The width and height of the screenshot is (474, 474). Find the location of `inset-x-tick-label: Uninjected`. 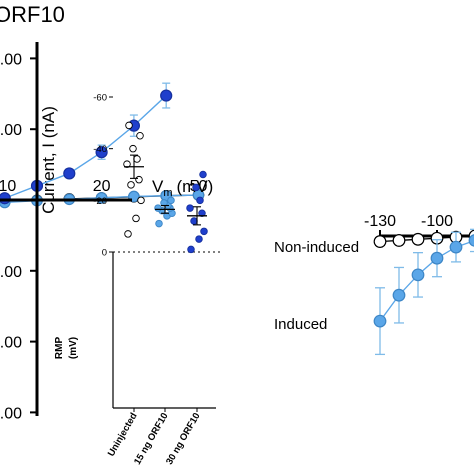

inset-x-tick-label: Uninjected is located at coordinates (123, 435).